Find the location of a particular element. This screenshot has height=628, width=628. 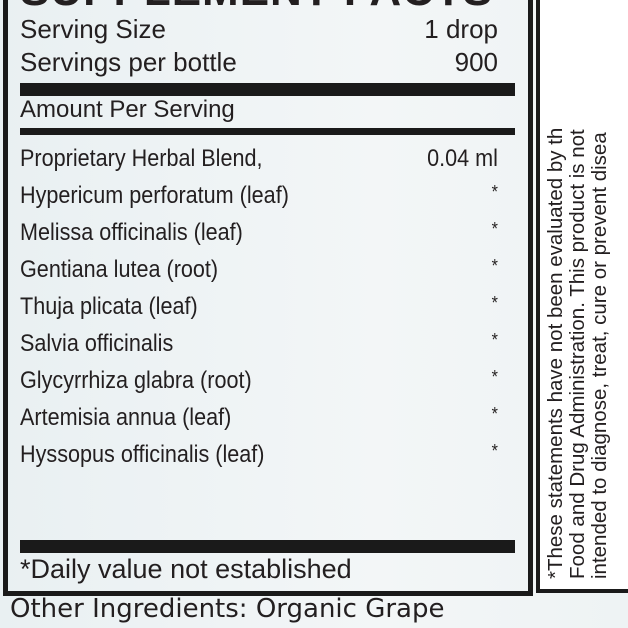

other-ingredients: Other Ingredients: Organic Grape is located at coordinates (227, 609).